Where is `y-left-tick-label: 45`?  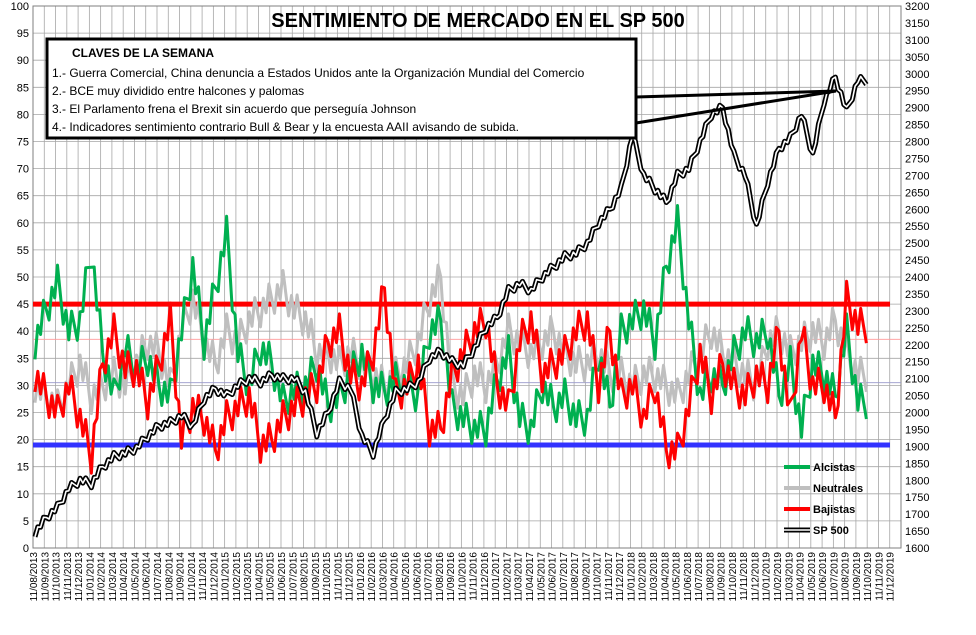 y-left-tick-label: 45 is located at coordinates (23, 305).